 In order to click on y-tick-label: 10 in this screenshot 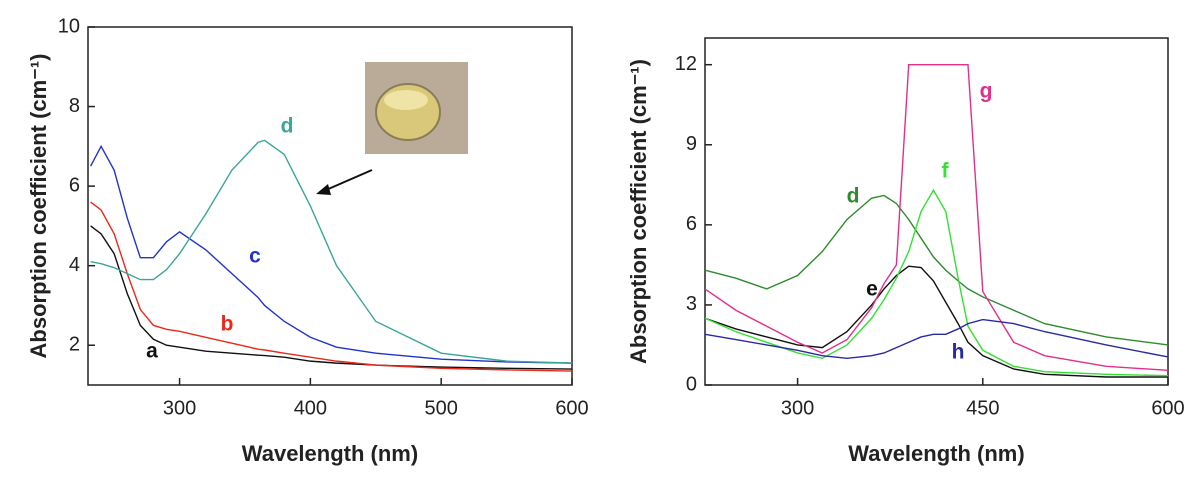, I will do `click(69, 26)`.